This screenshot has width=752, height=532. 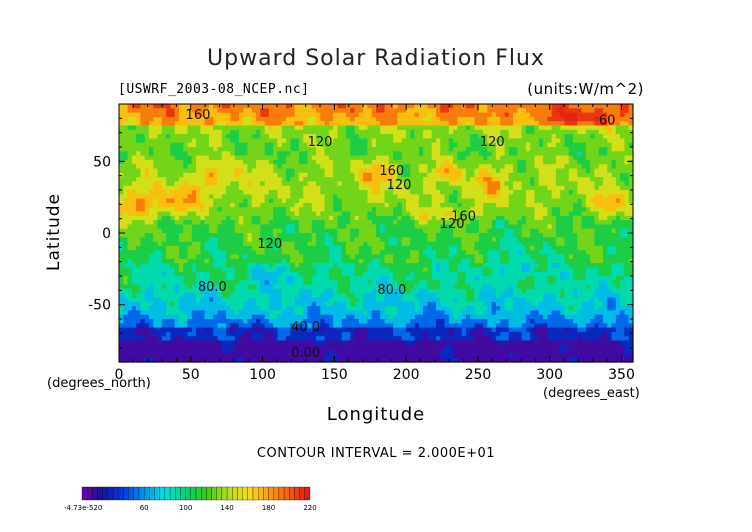 What do you see at coordinates (585, 89) in the screenshot?
I see `units-label: (units:W/m^2)` at bounding box center [585, 89].